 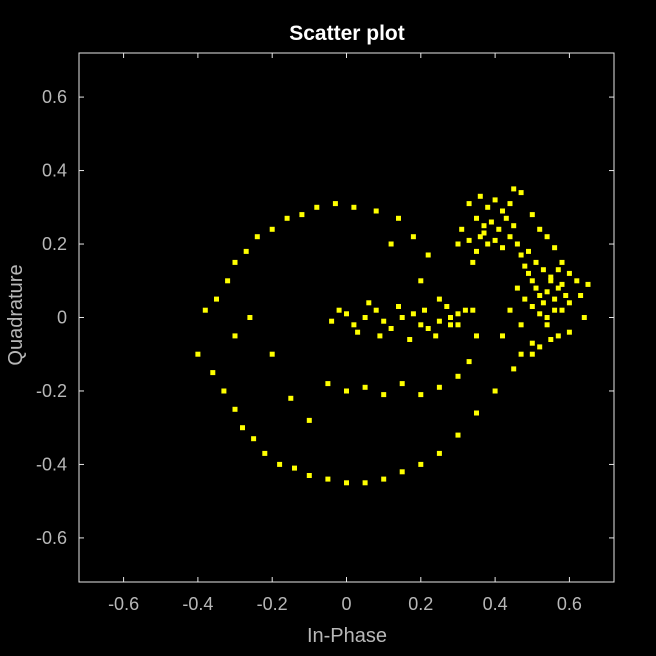 What do you see at coordinates (54, 171) in the screenshot?
I see `y-tick-label: 0.4` at bounding box center [54, 171].